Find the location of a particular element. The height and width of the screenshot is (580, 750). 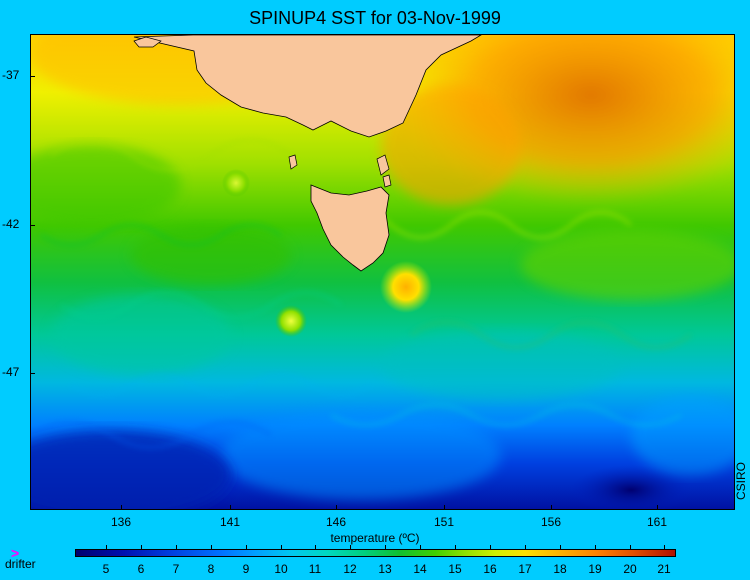

y-tick-label: -42 is located at coordinates (11, 224).